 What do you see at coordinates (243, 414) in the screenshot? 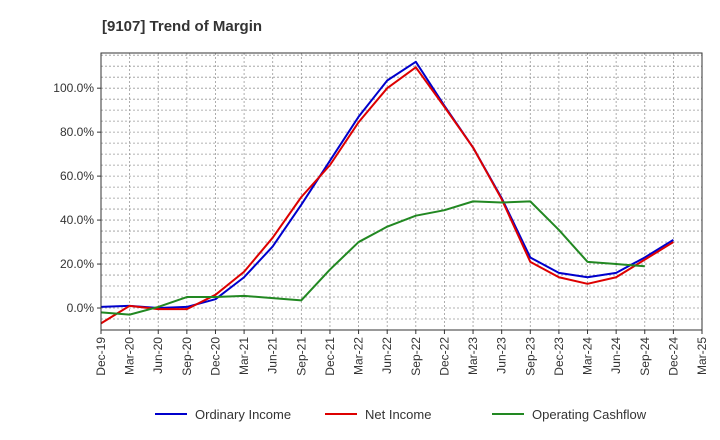
I see `legend-label-ordinary-income: Ordinary Income` at bounding box center [243, 414].